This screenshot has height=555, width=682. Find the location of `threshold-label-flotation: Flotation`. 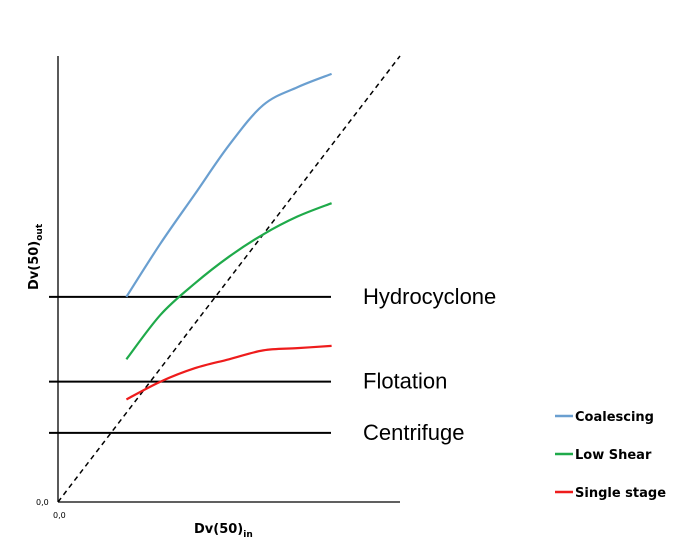

threshold-label-flotation: Flotation is located at coordinates (405, 381).